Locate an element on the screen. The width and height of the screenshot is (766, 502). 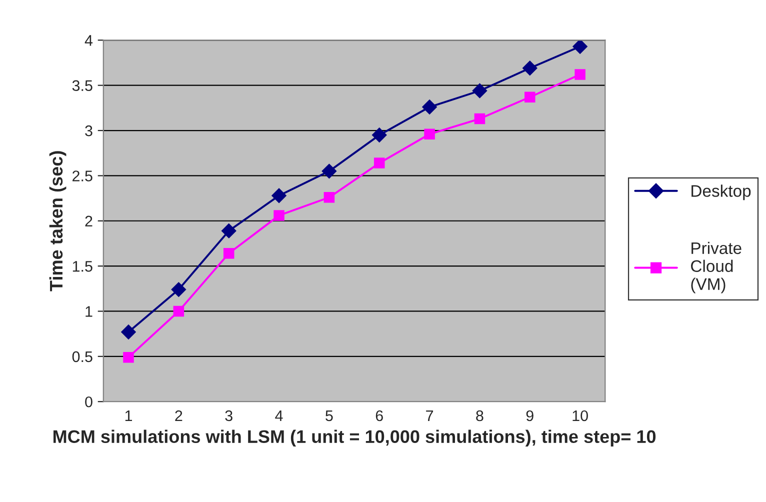
x-tick-label: 7 is located at coordinates (430, 416).